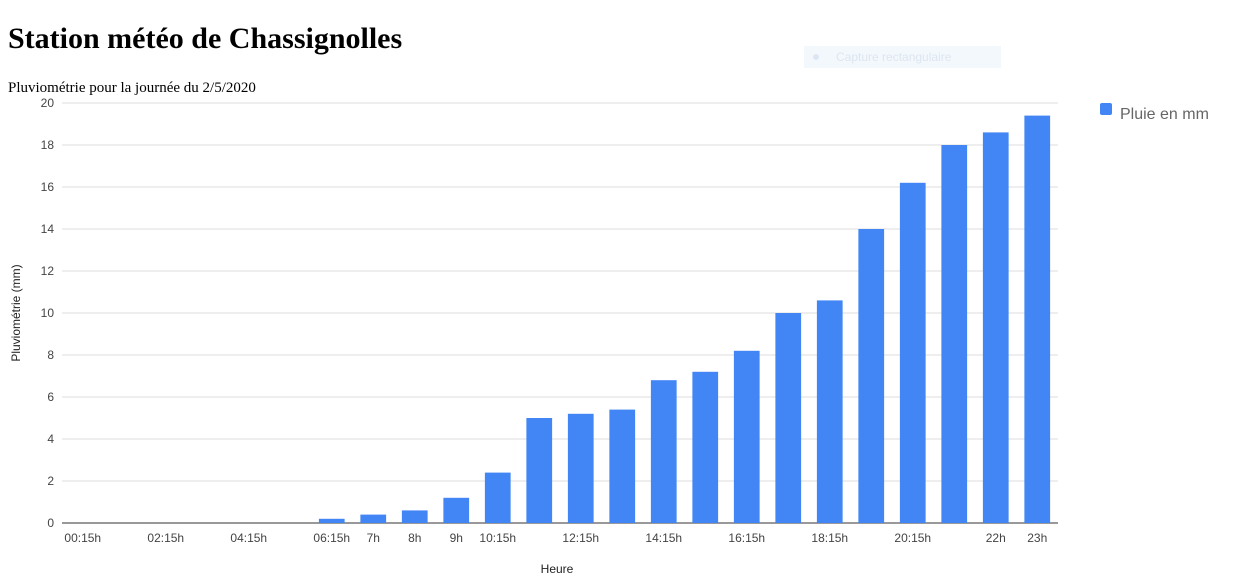  What do you see at coordinates (456, 538) in the screenshot?
I see `x-tick-label: 9h` at bounding box center [456, 538].